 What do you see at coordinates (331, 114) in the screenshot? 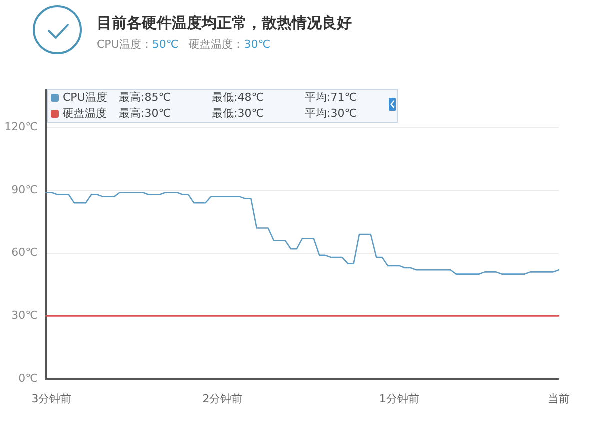
I see `annotation: 平均:30℃` at bounding box center [331, 114].